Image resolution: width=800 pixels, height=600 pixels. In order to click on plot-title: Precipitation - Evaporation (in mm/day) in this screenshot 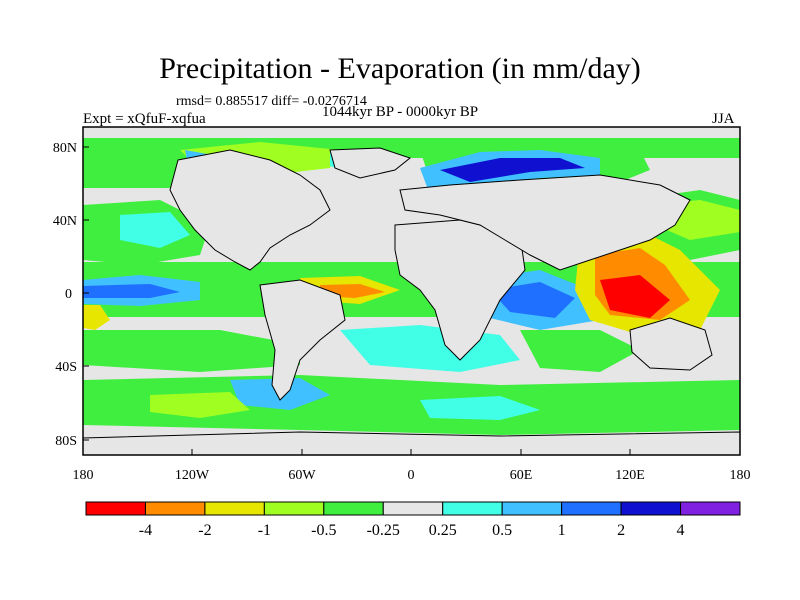, I will do `click(400, 68)`.